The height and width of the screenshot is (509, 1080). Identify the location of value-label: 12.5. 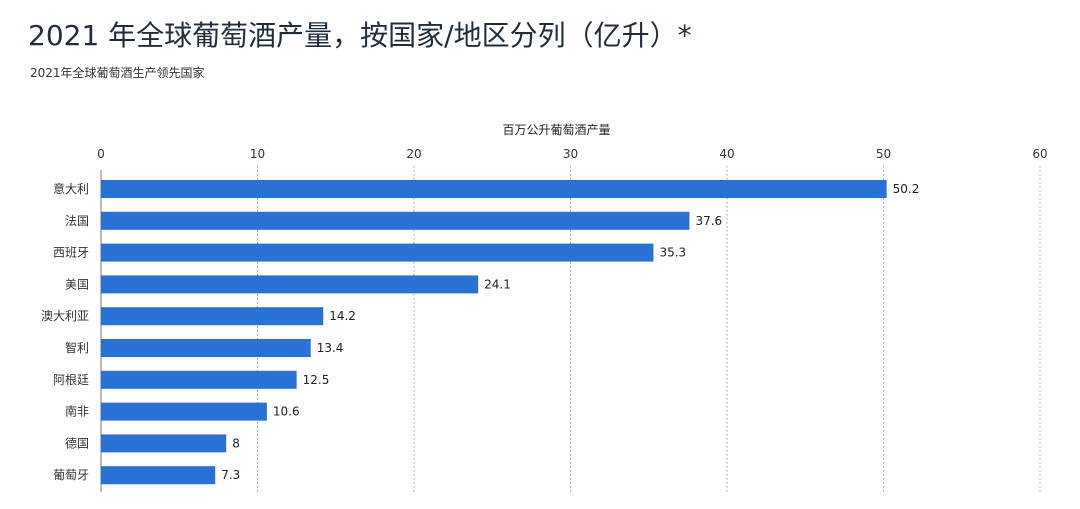
(316, 380).